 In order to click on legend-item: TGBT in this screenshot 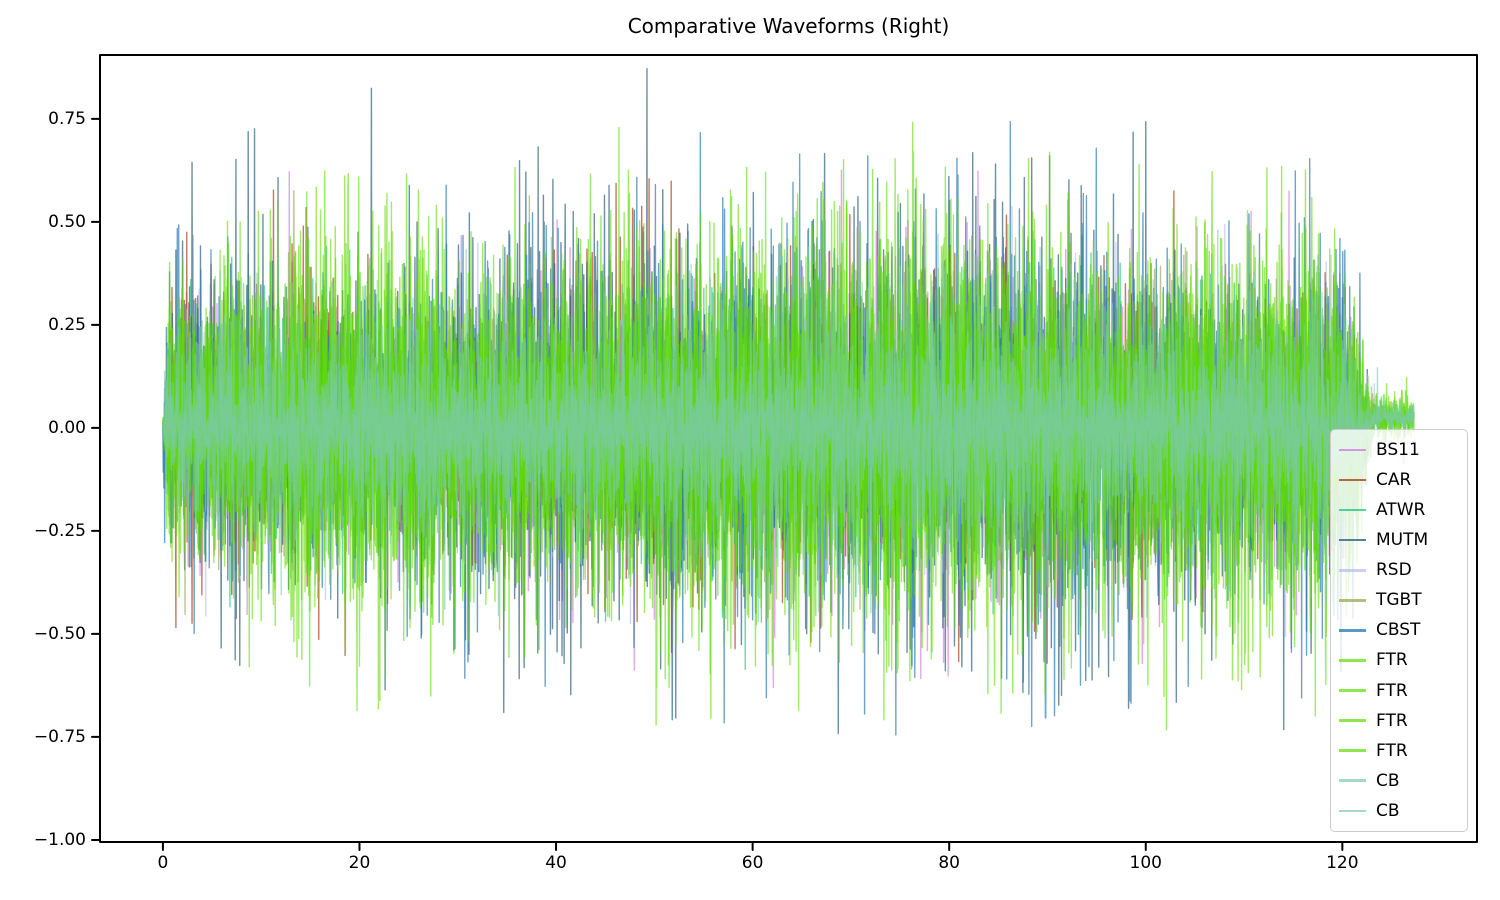, I will do `click(1399, 600)`.